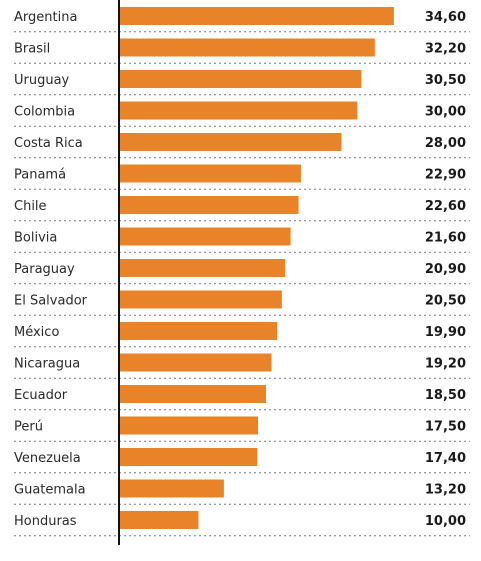 The height and width of the screenshot is (561, 481). What do you see at coordinates (45, 521) in the screenshot?
I see `category-label: Honduras` at bounding box center [45, 521].